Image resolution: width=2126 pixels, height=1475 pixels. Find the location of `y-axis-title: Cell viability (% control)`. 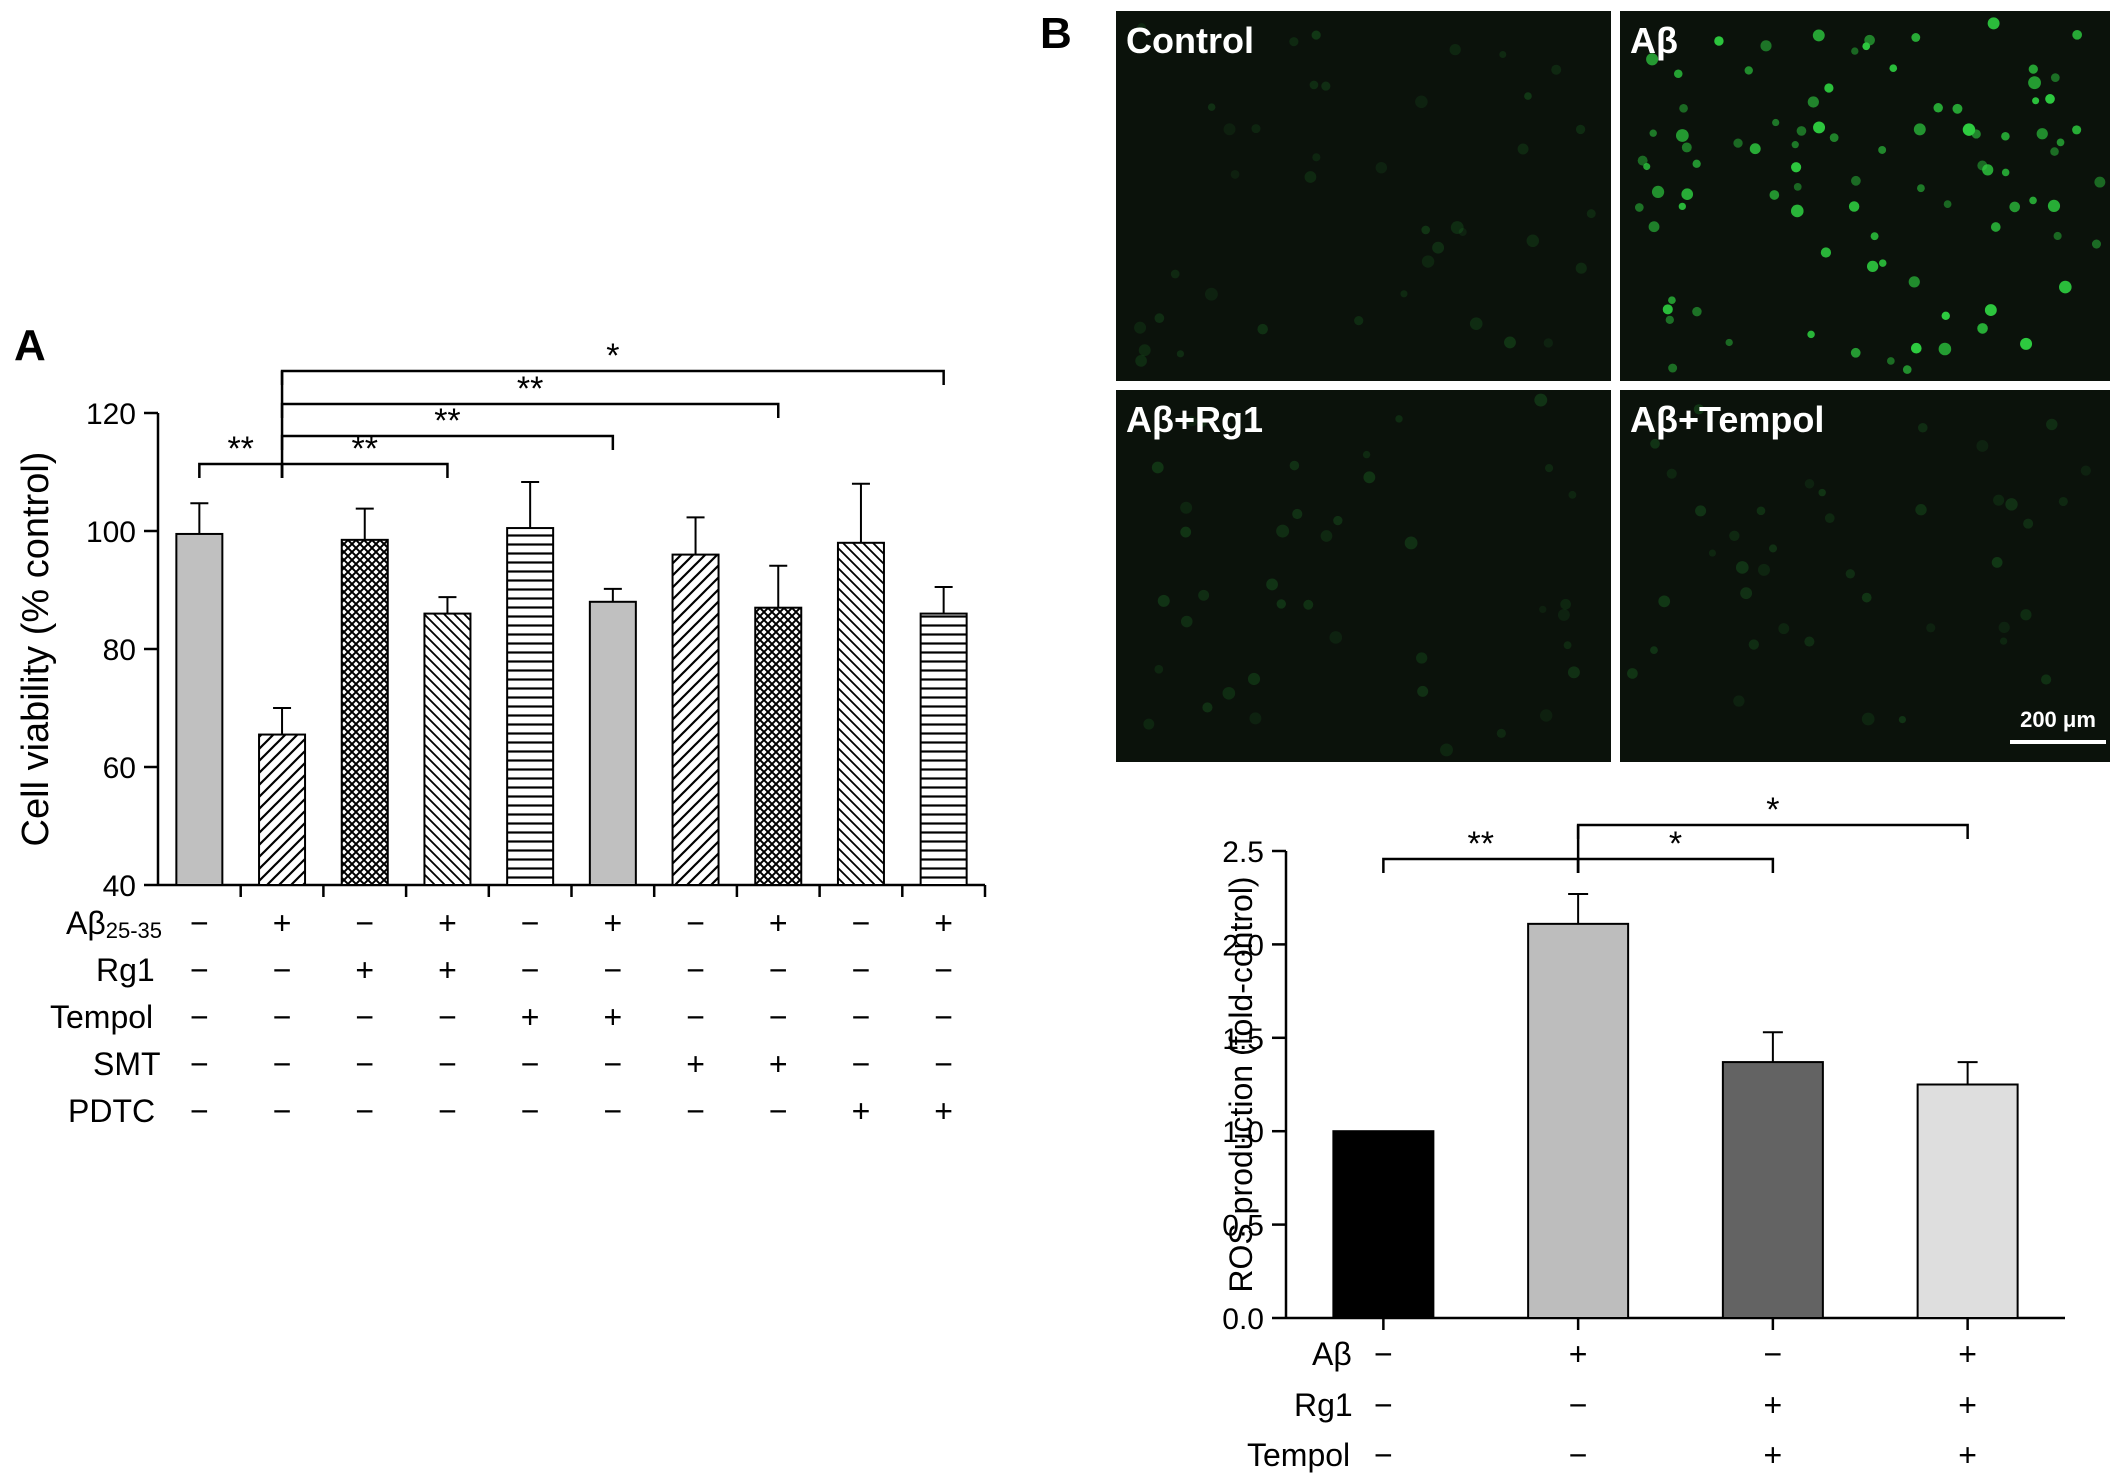

y-axis-title: Cell viability (% control) is located at coordinates (36, 649).